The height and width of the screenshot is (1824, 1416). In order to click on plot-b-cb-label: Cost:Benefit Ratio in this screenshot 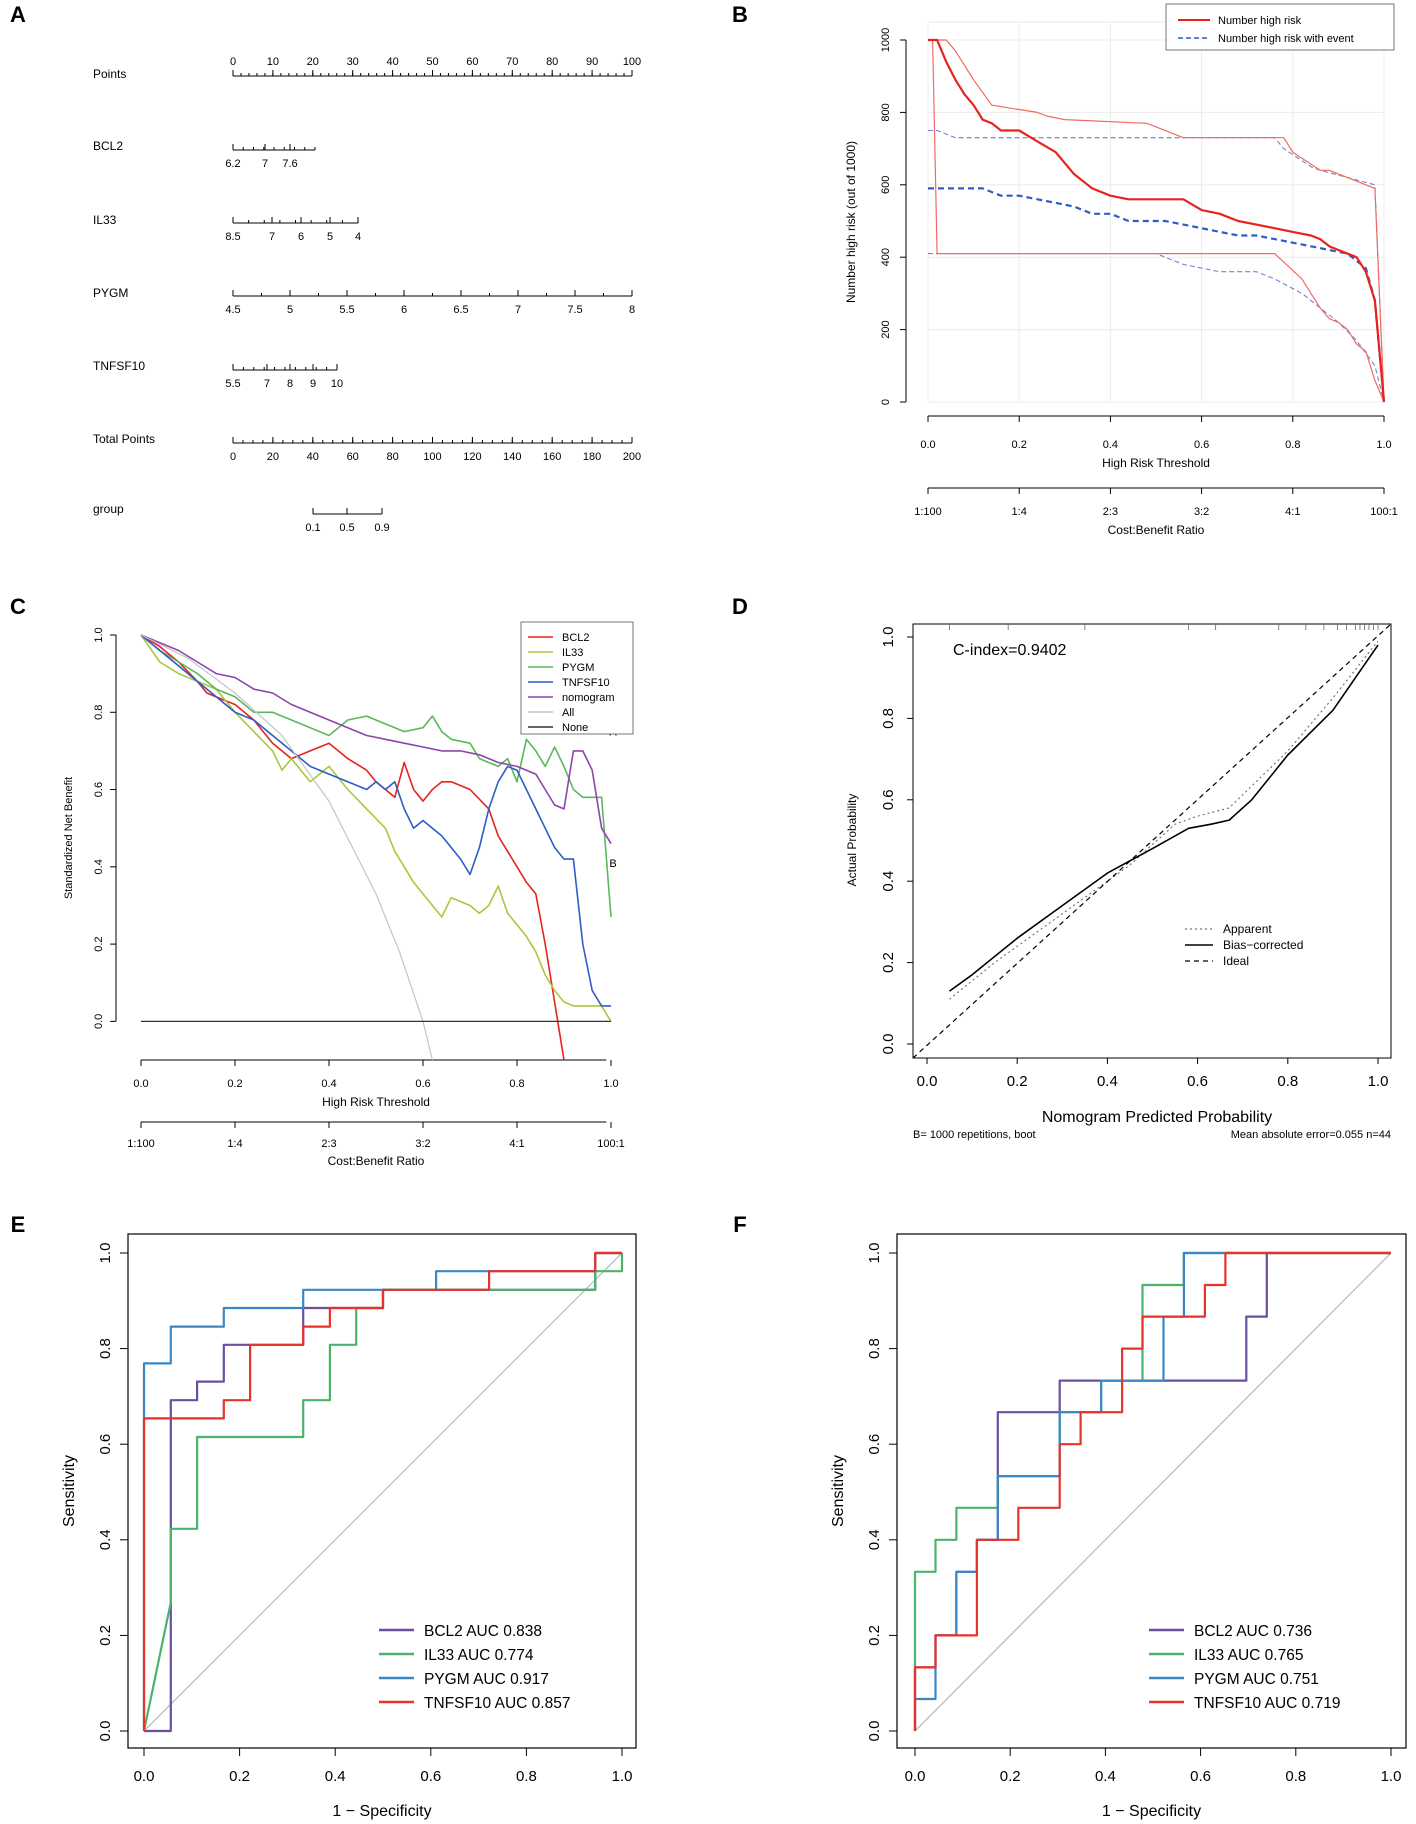, I will do `click(1156, 530)`.